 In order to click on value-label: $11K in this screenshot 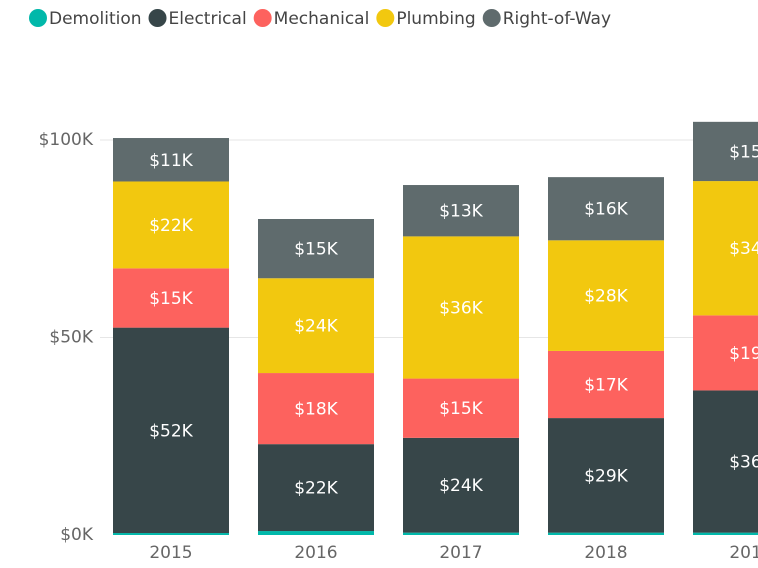, I will do `click(171, 161)`.